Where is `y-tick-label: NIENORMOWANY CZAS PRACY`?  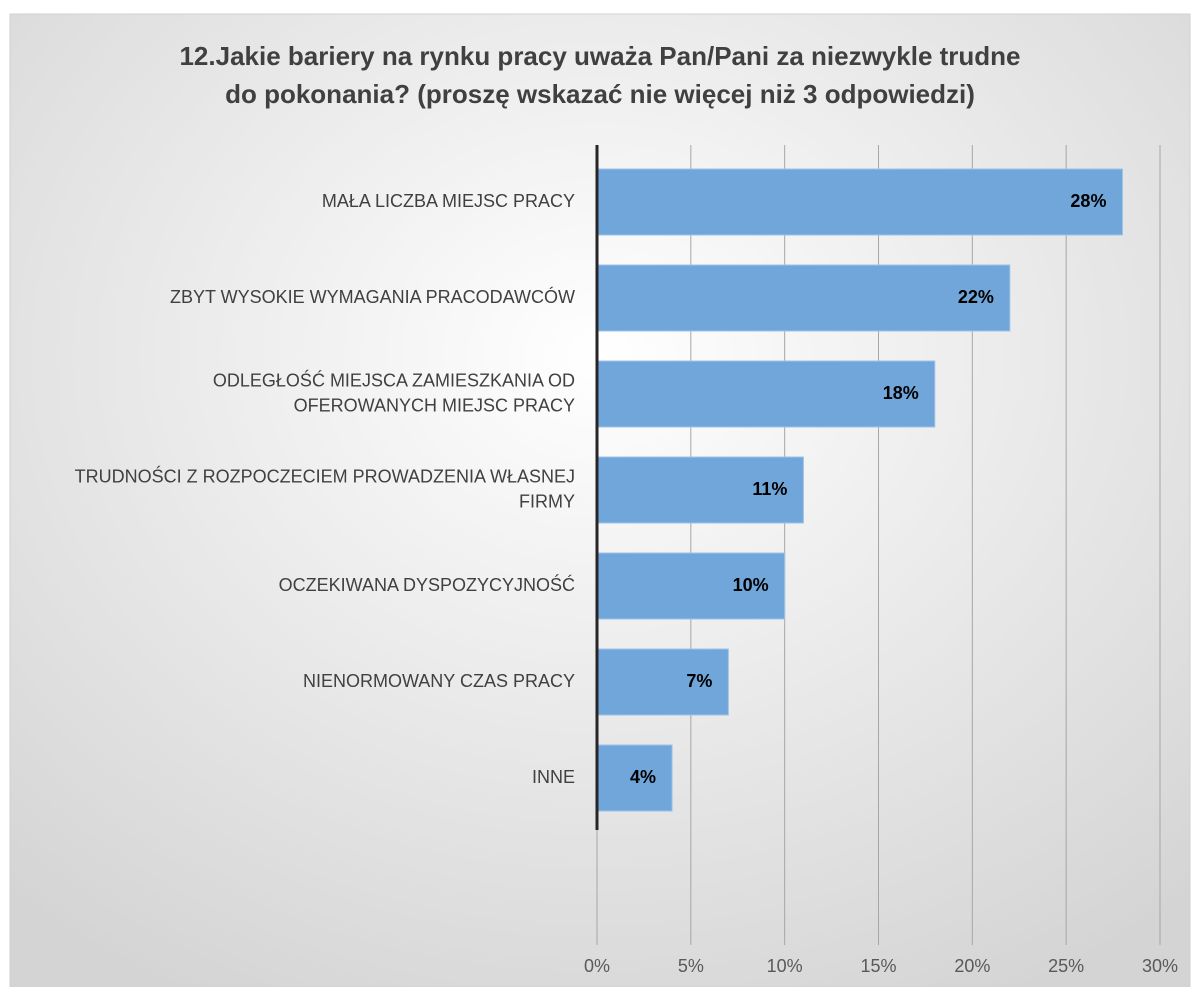
y-tick-label: NIENORMOWANY CZAS PRACY is located at coordinates (439, 681).